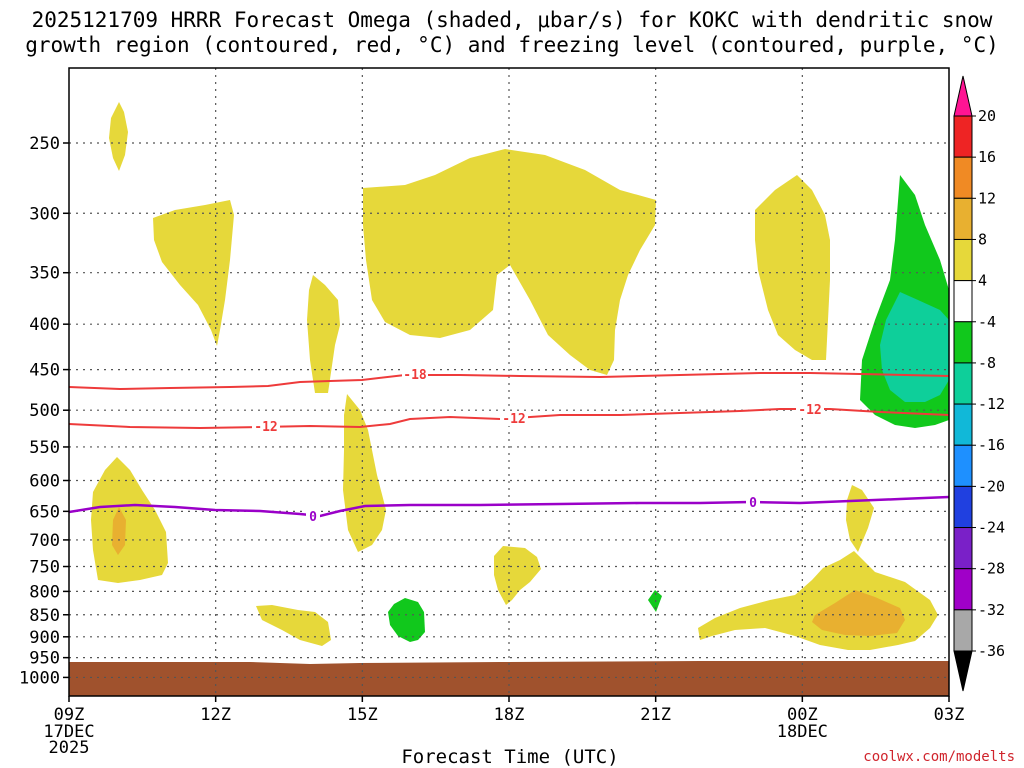 The image size is (1024, 768). What do you see at coordinates (69, 748) in the screenshot?
I see `x-tick-year: 2025` at bounding box center [69, 748].